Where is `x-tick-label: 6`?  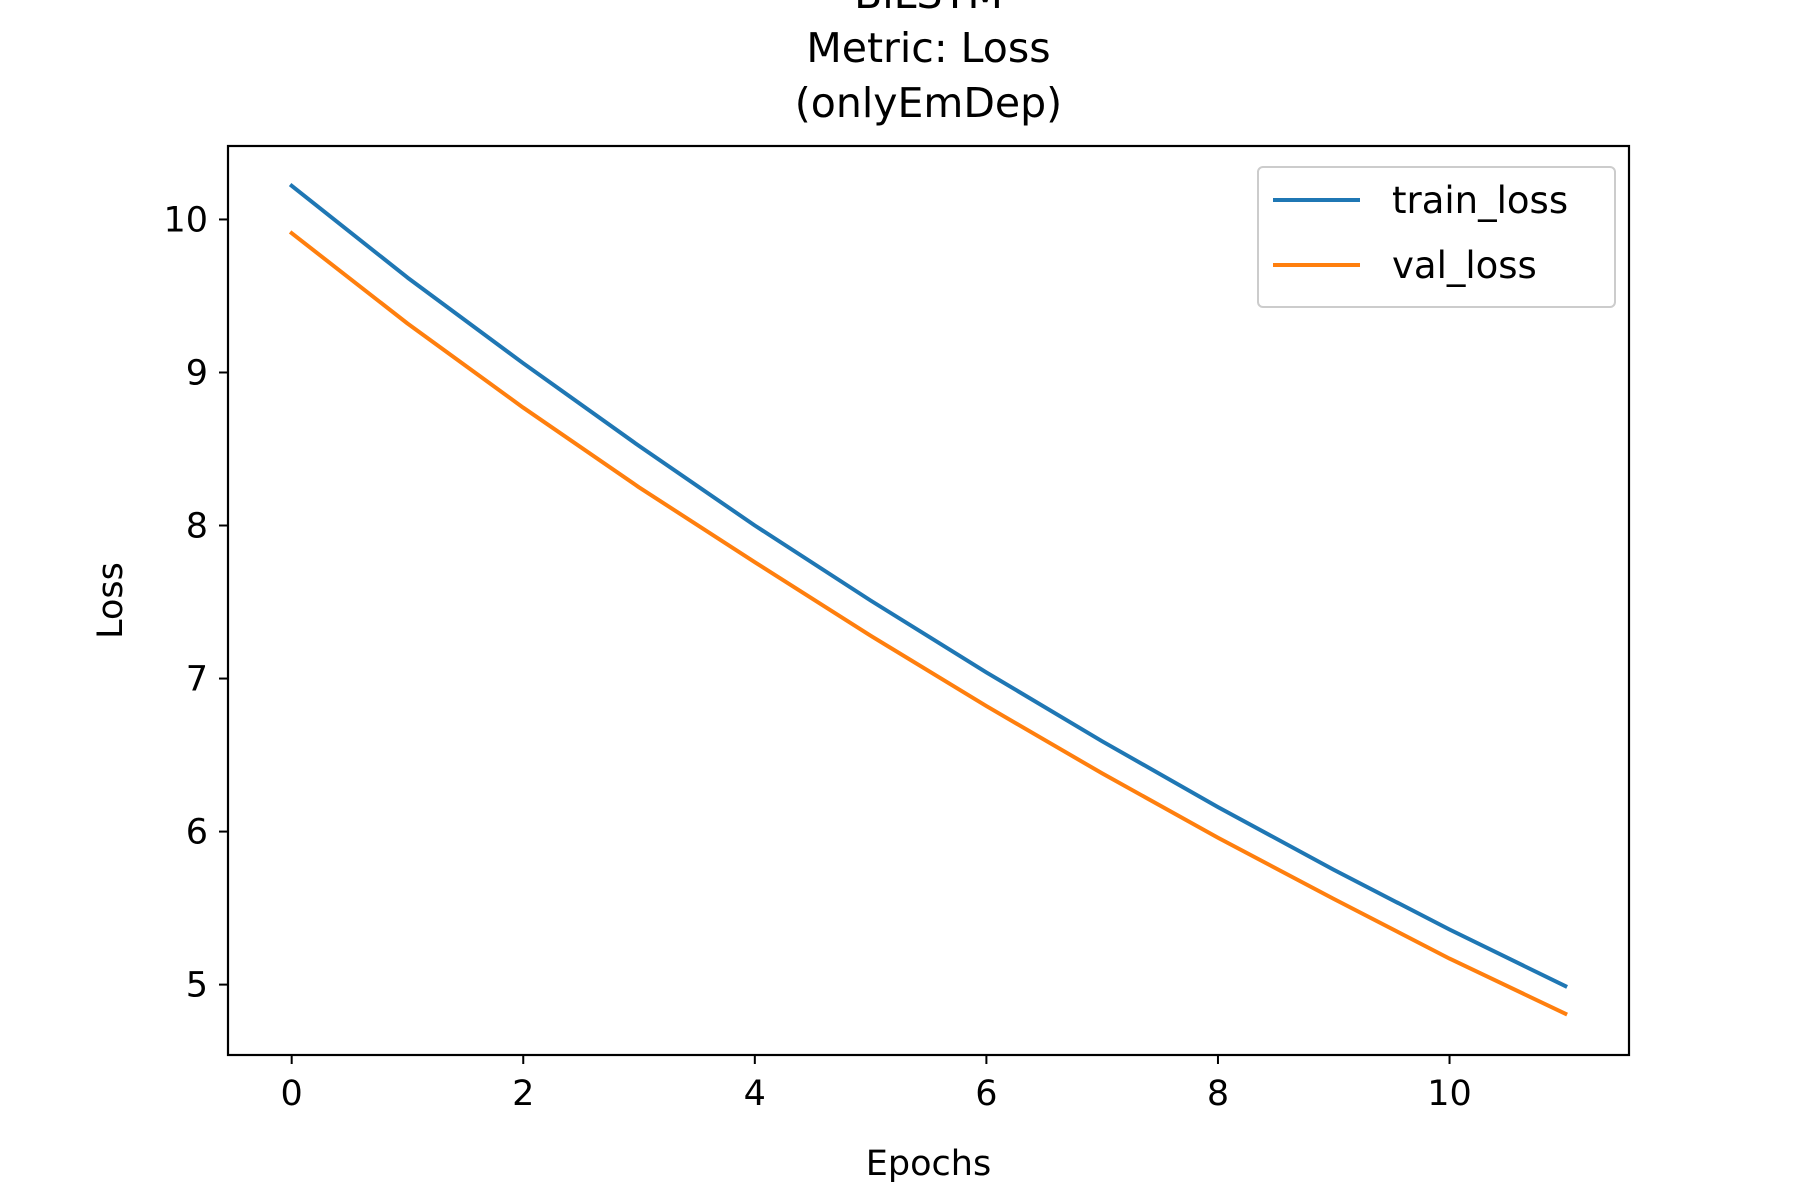
x-tick-label: 6 is located at coordinates (986, 1094).